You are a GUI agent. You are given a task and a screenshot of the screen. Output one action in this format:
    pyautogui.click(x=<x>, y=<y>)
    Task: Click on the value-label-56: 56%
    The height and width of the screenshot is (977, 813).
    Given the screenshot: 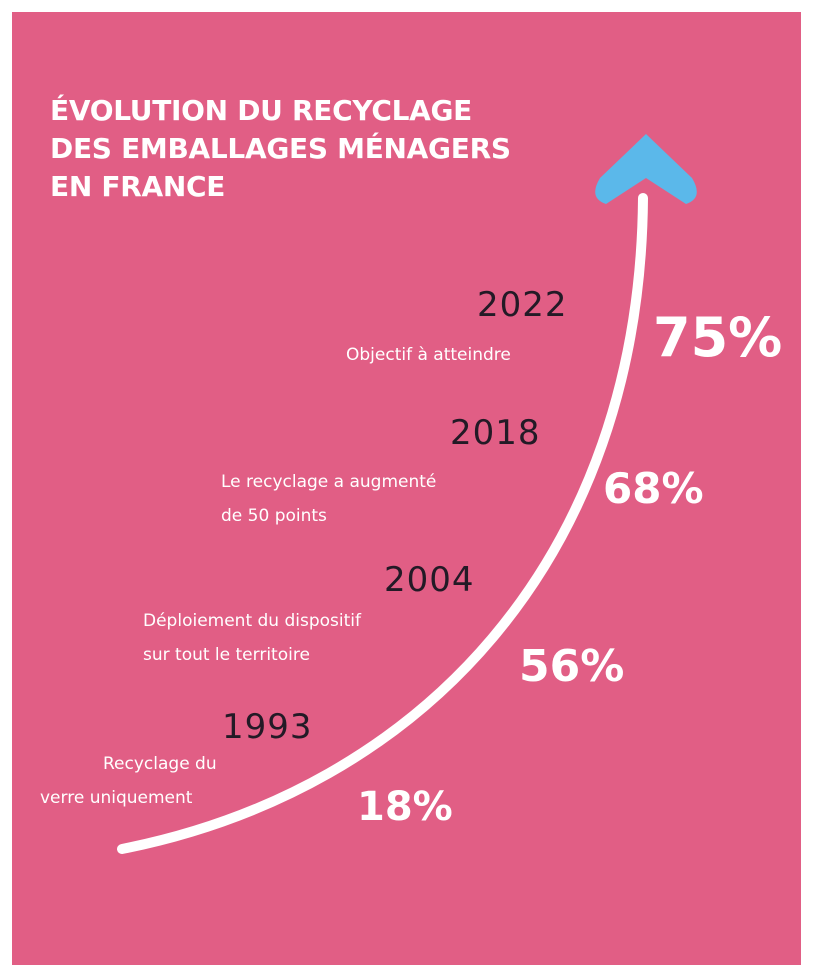 What is the action you would take?
    pyautogui.click(x=572, y=666)
    